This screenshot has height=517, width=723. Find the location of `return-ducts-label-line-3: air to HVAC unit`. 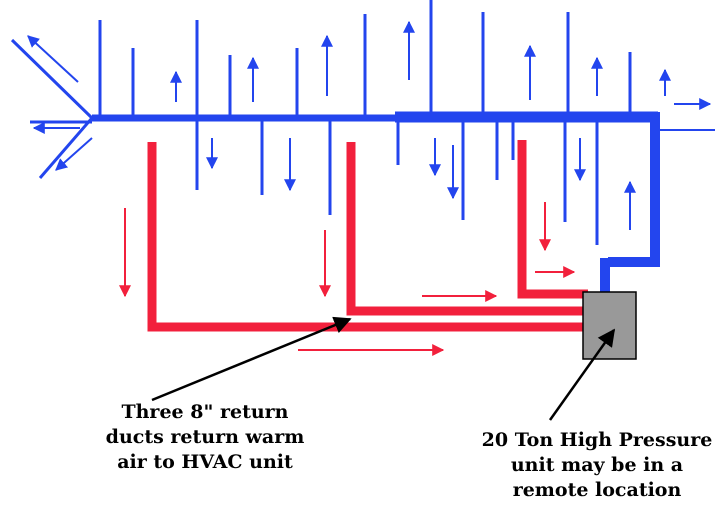

return-ducts-label-line-3: air to HVAC unit is located at coordinates (205, 462).